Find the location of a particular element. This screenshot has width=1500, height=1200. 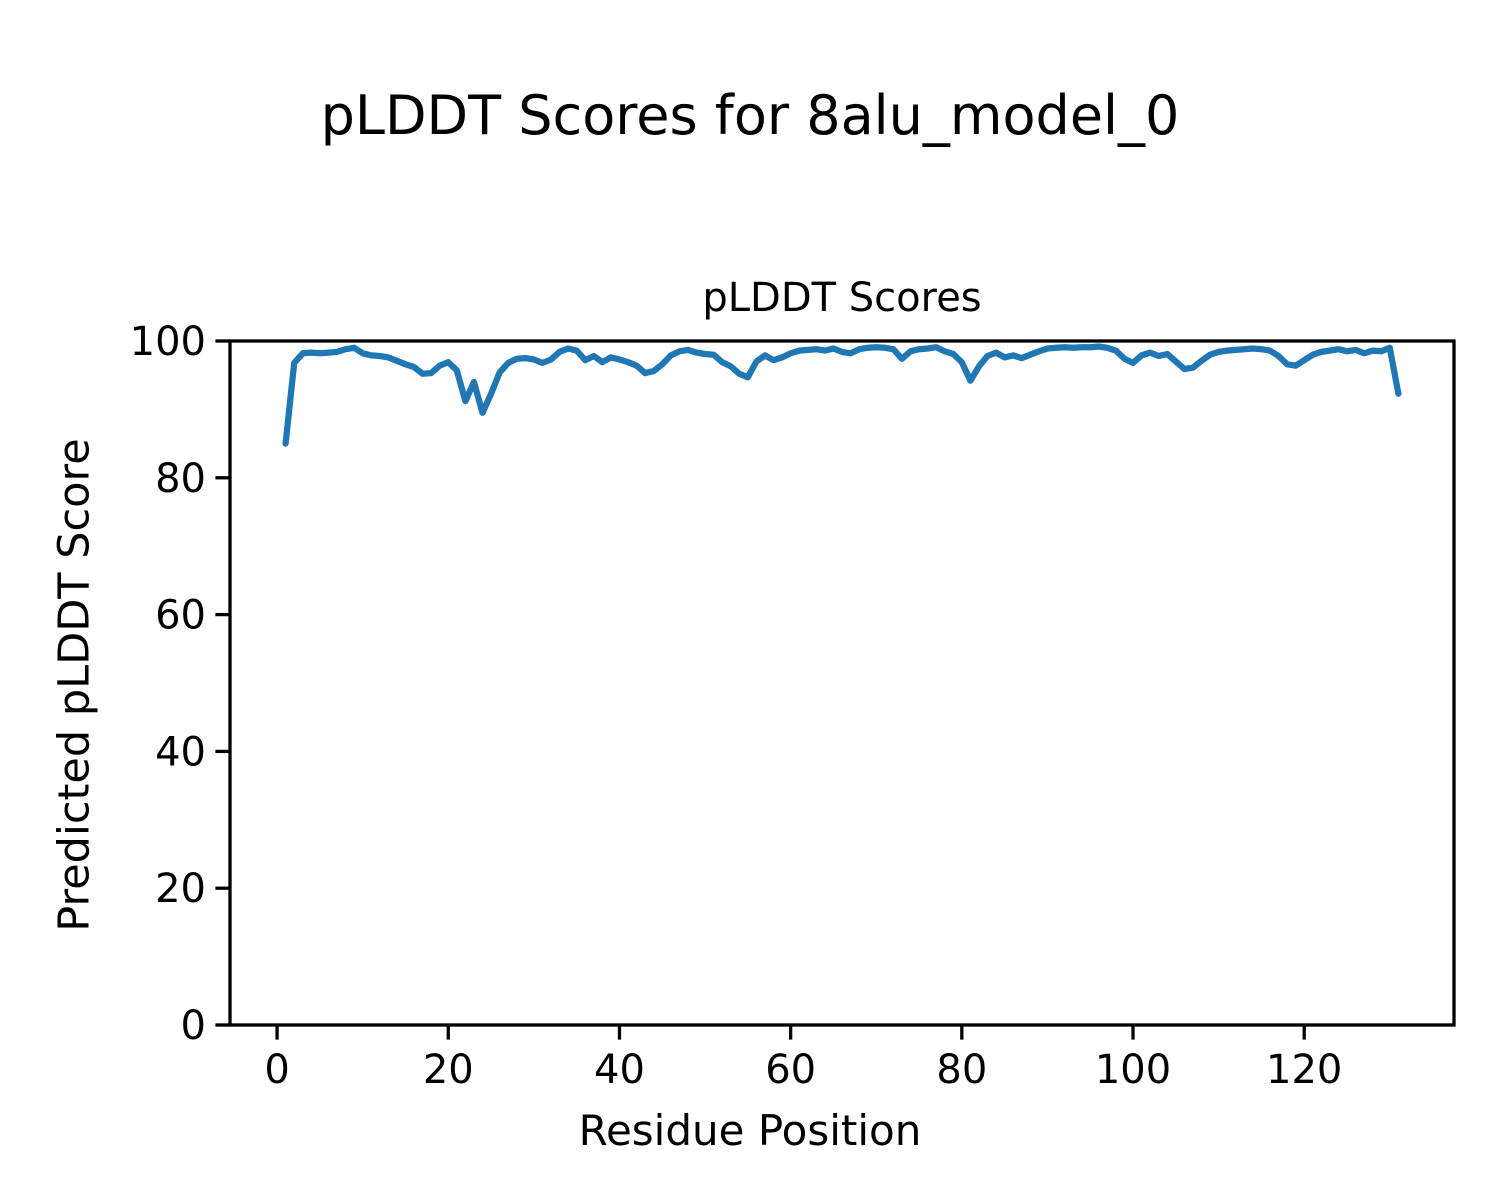

x-tick-label: 120 is located at coordinates (1304, 1070).